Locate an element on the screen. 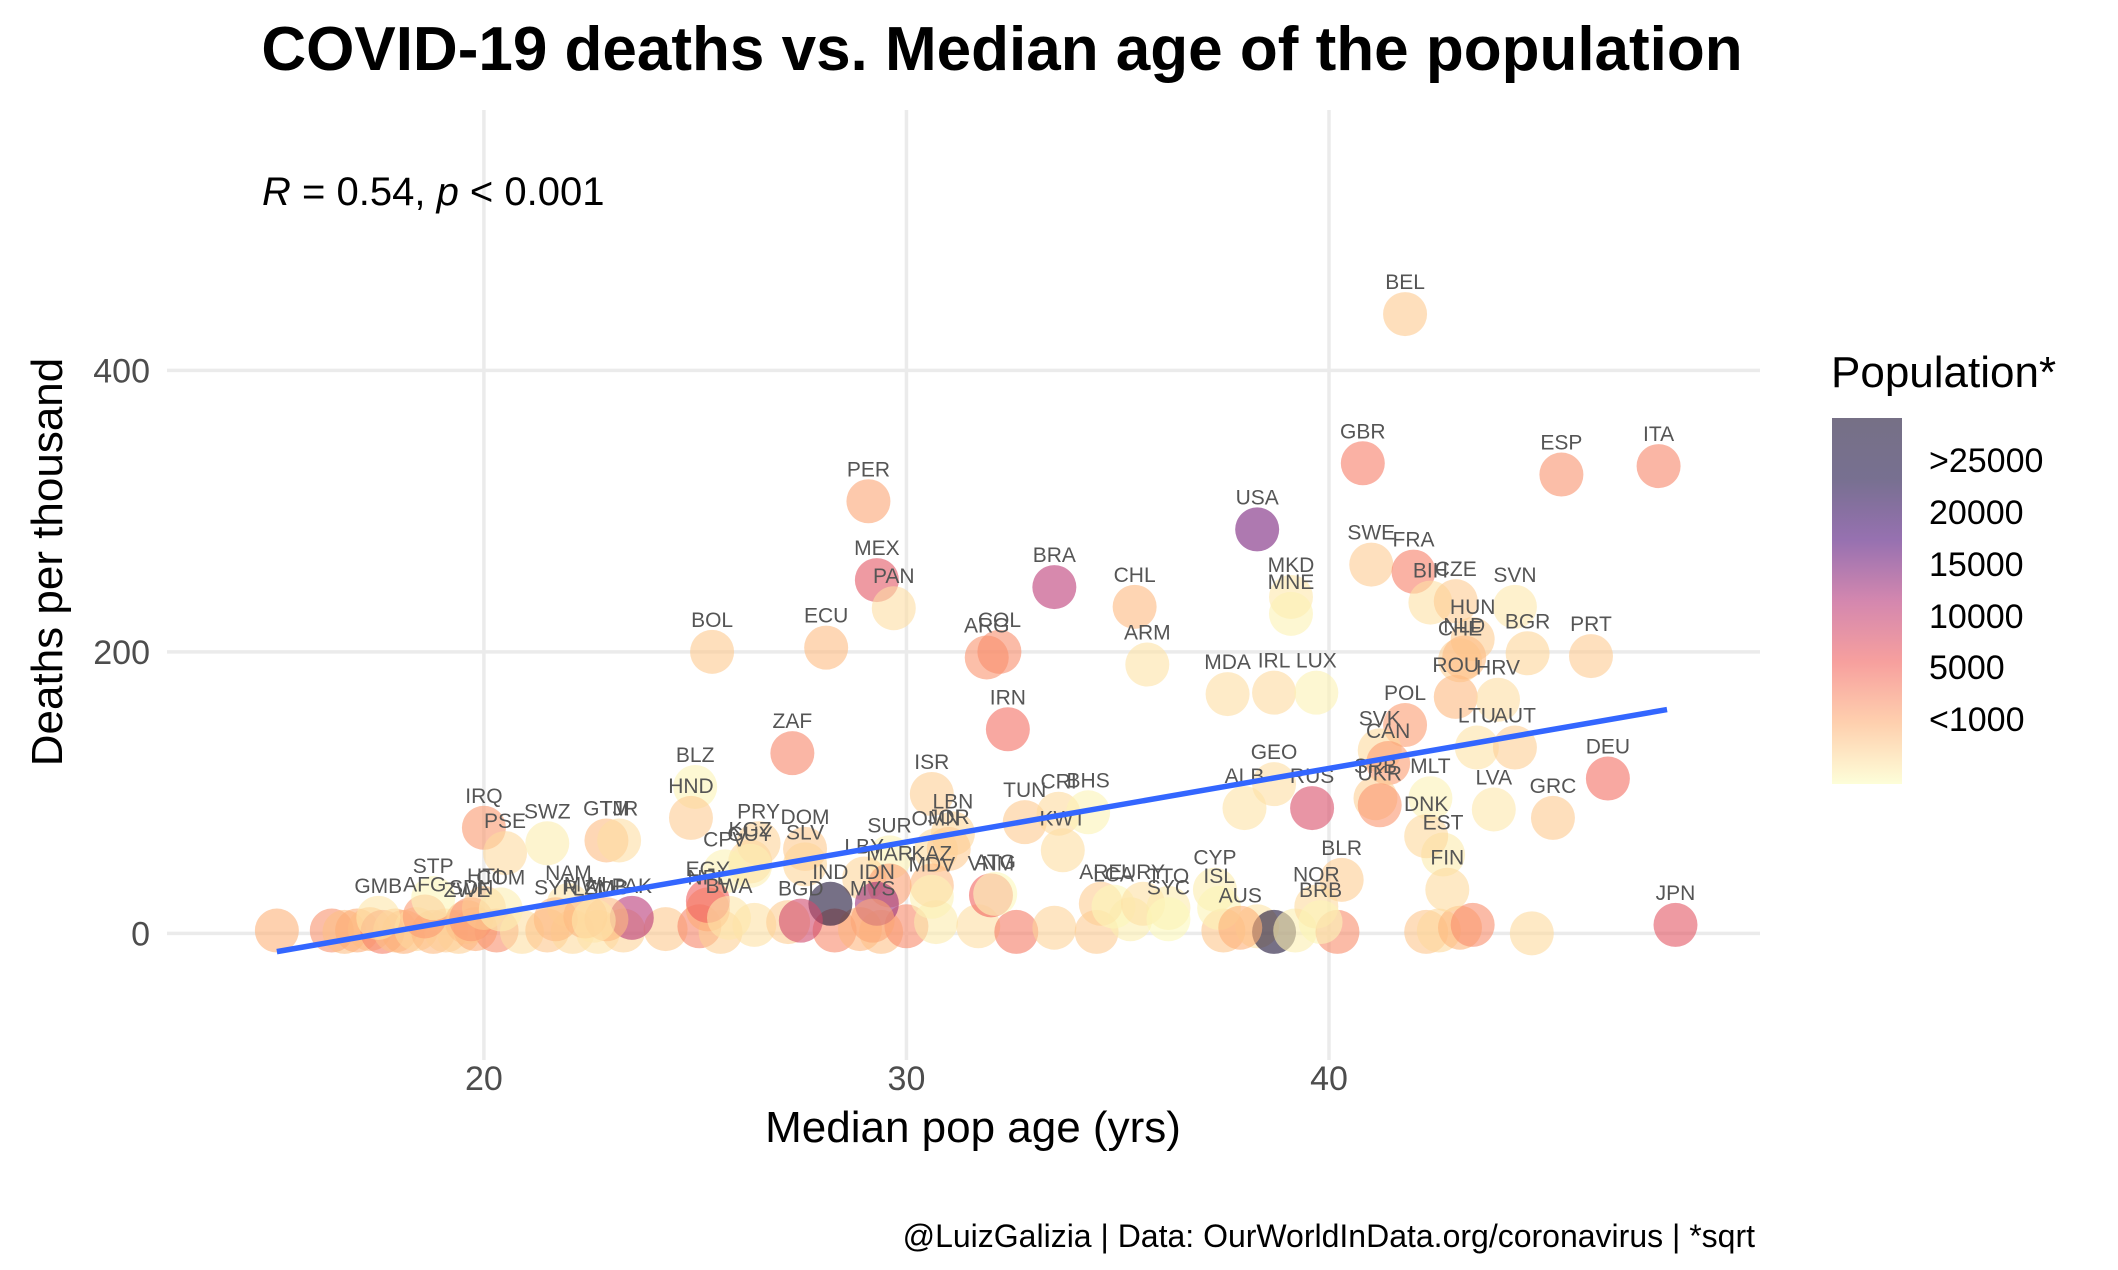  legend-label: 10000 is located at coordinates (1976, 617).